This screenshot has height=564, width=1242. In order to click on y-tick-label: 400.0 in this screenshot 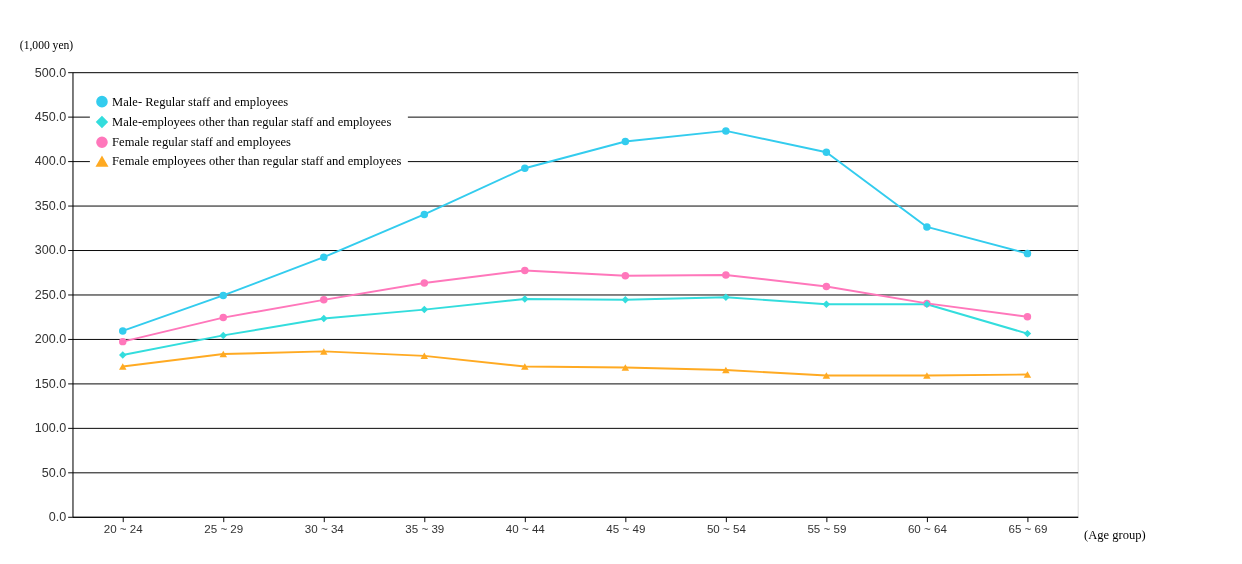, I will do `click(50, 161)`.